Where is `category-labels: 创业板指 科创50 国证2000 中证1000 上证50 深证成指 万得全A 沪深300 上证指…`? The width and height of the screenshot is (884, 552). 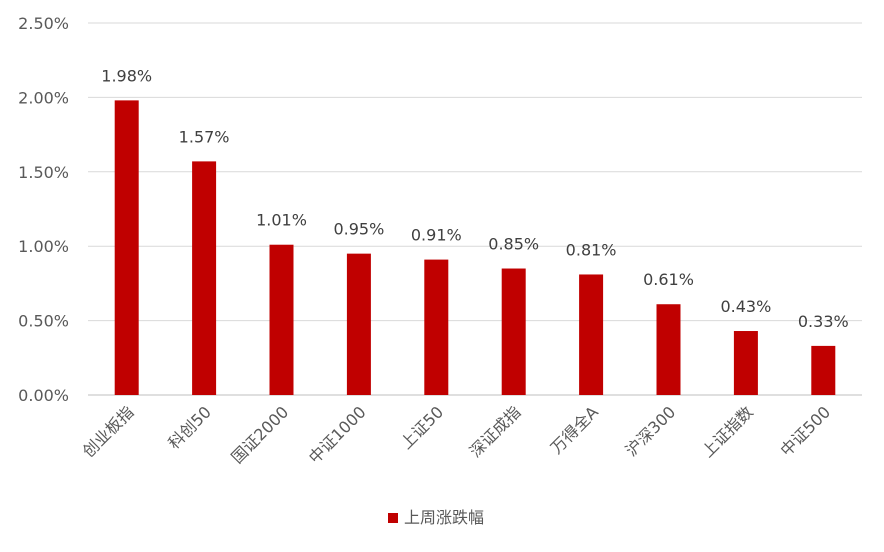 category-labels: 创业板指 科创50 国证2000 中证1000 上证50 深证成指 万得全A 沪深300 上证指… is located at coordinates (456, 434).